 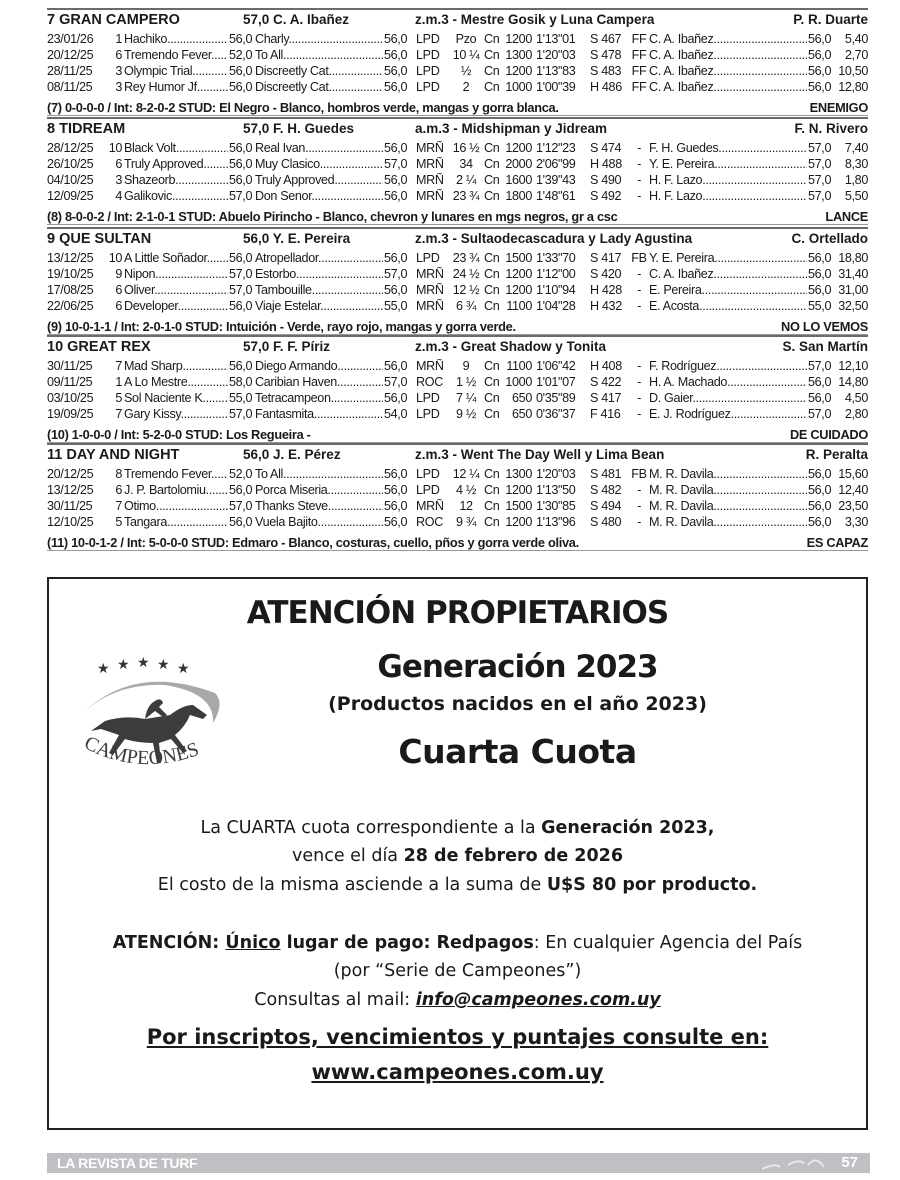 What do you see at coordinates (793, 1164) in the screenshot?
I see `horse-swoosh-icon` at bounding box center [793, 1164].